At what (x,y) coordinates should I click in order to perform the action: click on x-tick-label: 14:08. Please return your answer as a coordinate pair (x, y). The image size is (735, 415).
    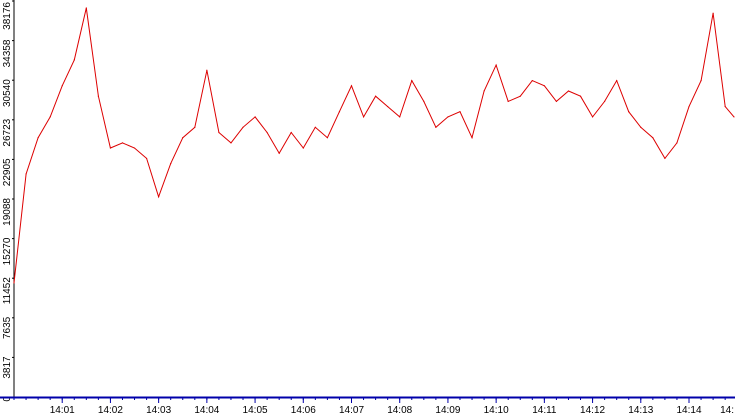
    Looking at the image, I should click on (399, 410).